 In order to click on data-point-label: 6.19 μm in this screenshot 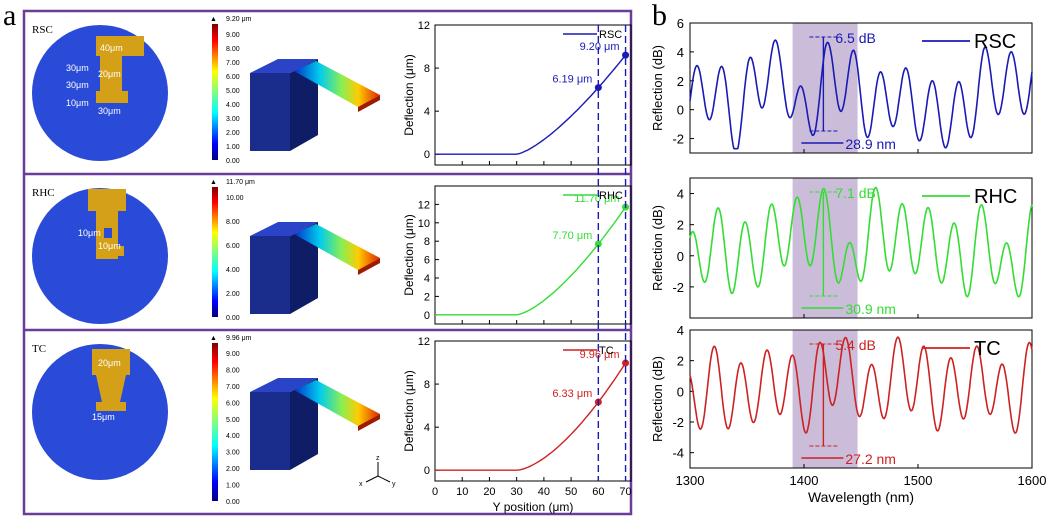, I will do `click(572, 80)`.